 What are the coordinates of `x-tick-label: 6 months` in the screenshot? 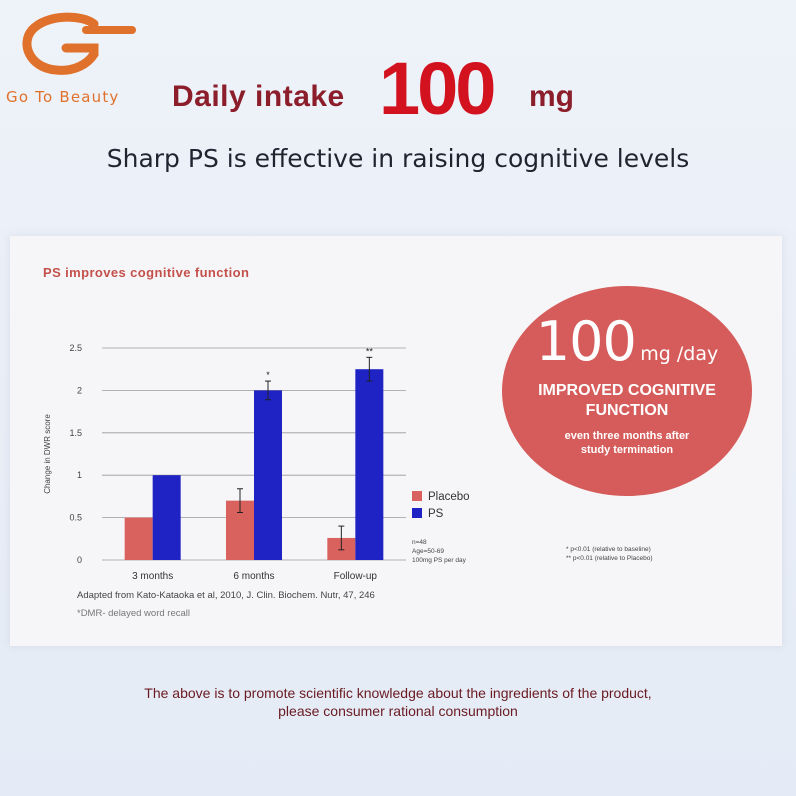 It's located at (253, 576).